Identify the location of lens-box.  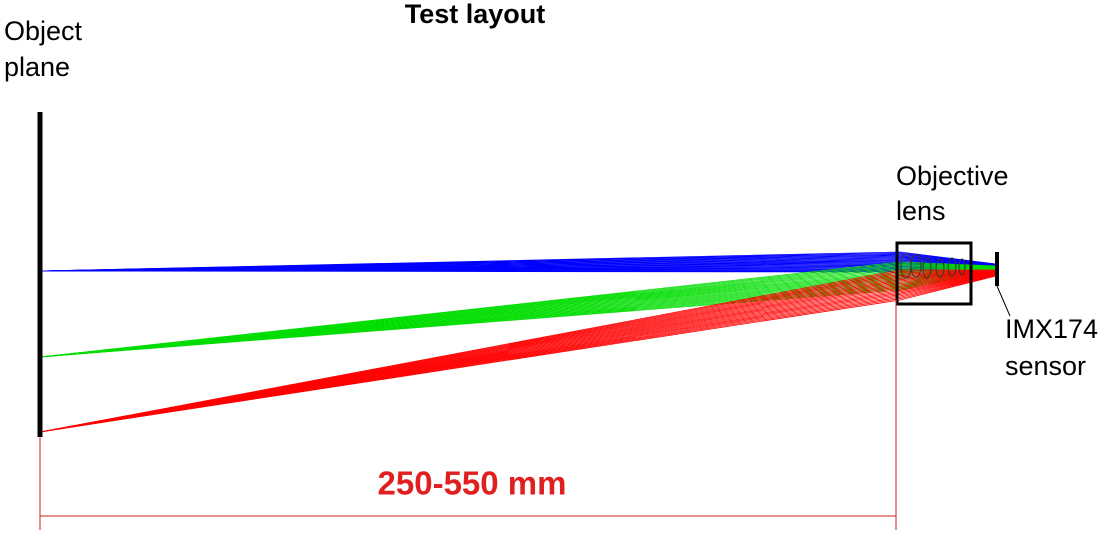
(934, 273).